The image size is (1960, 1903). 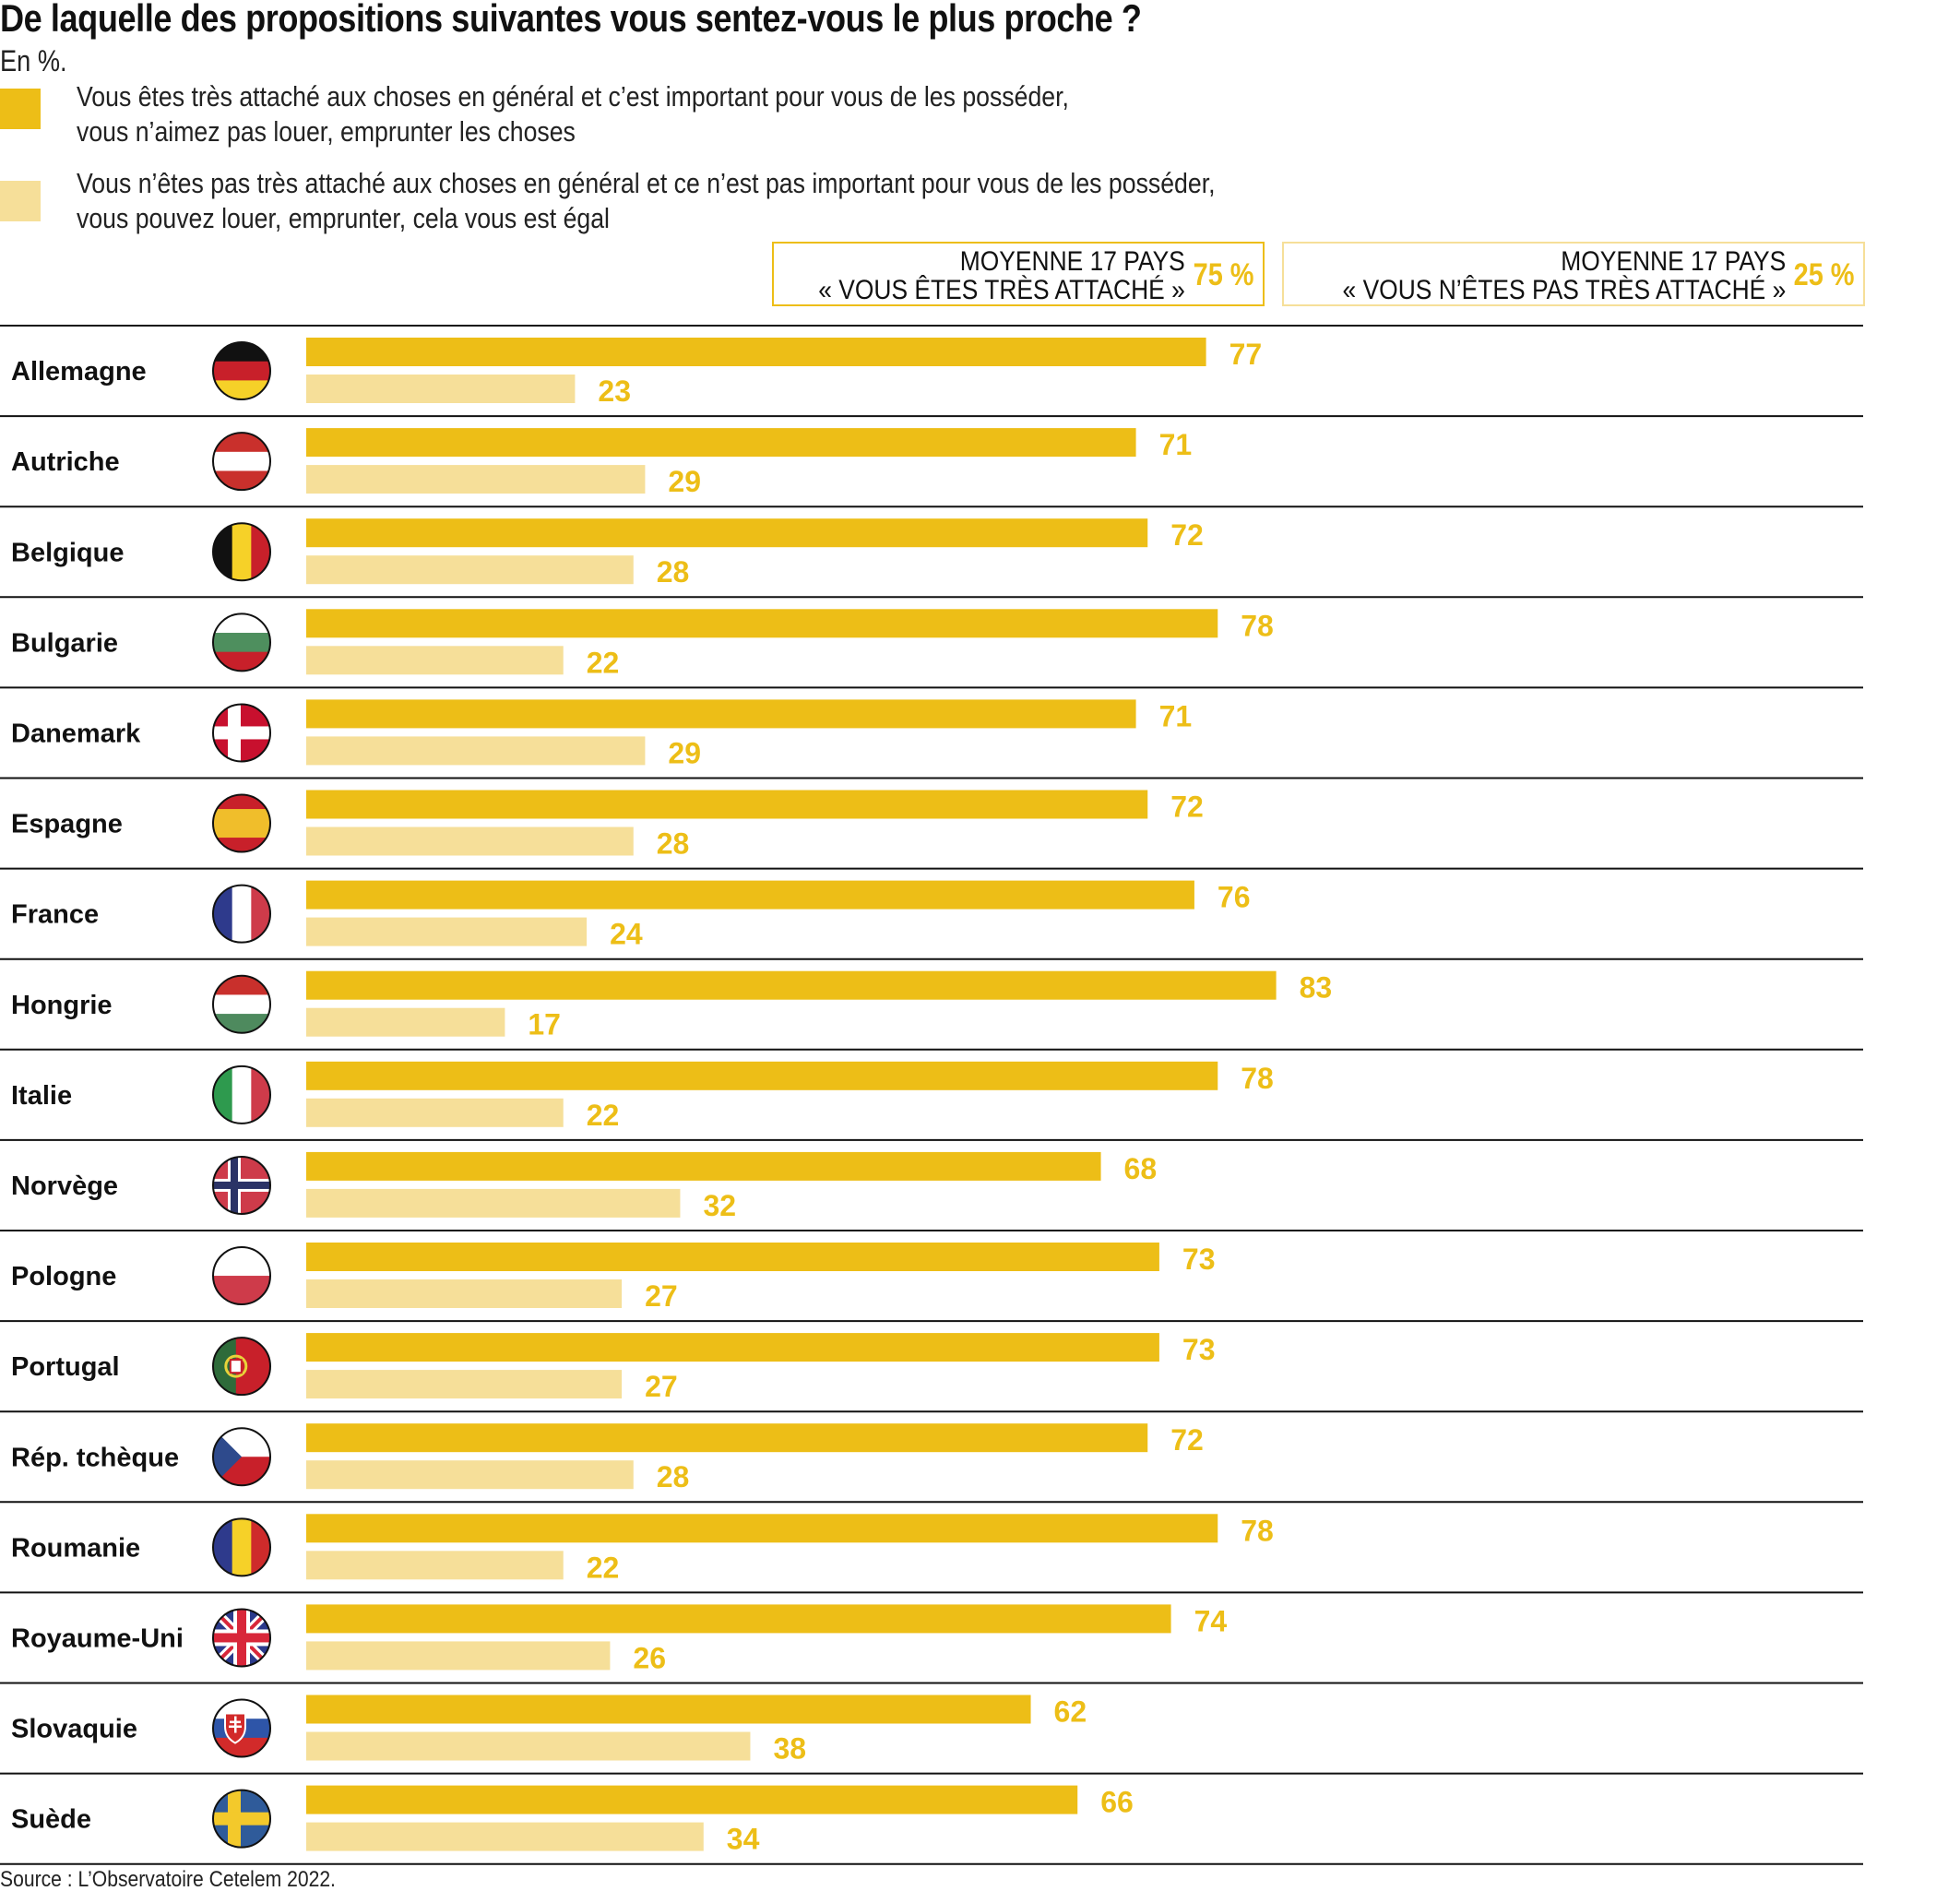 What do you see at coordinates (931, 1554) in the screenshot?
I see `chart-row: Roumanie 78 22` at bounding box center [931, 1554].